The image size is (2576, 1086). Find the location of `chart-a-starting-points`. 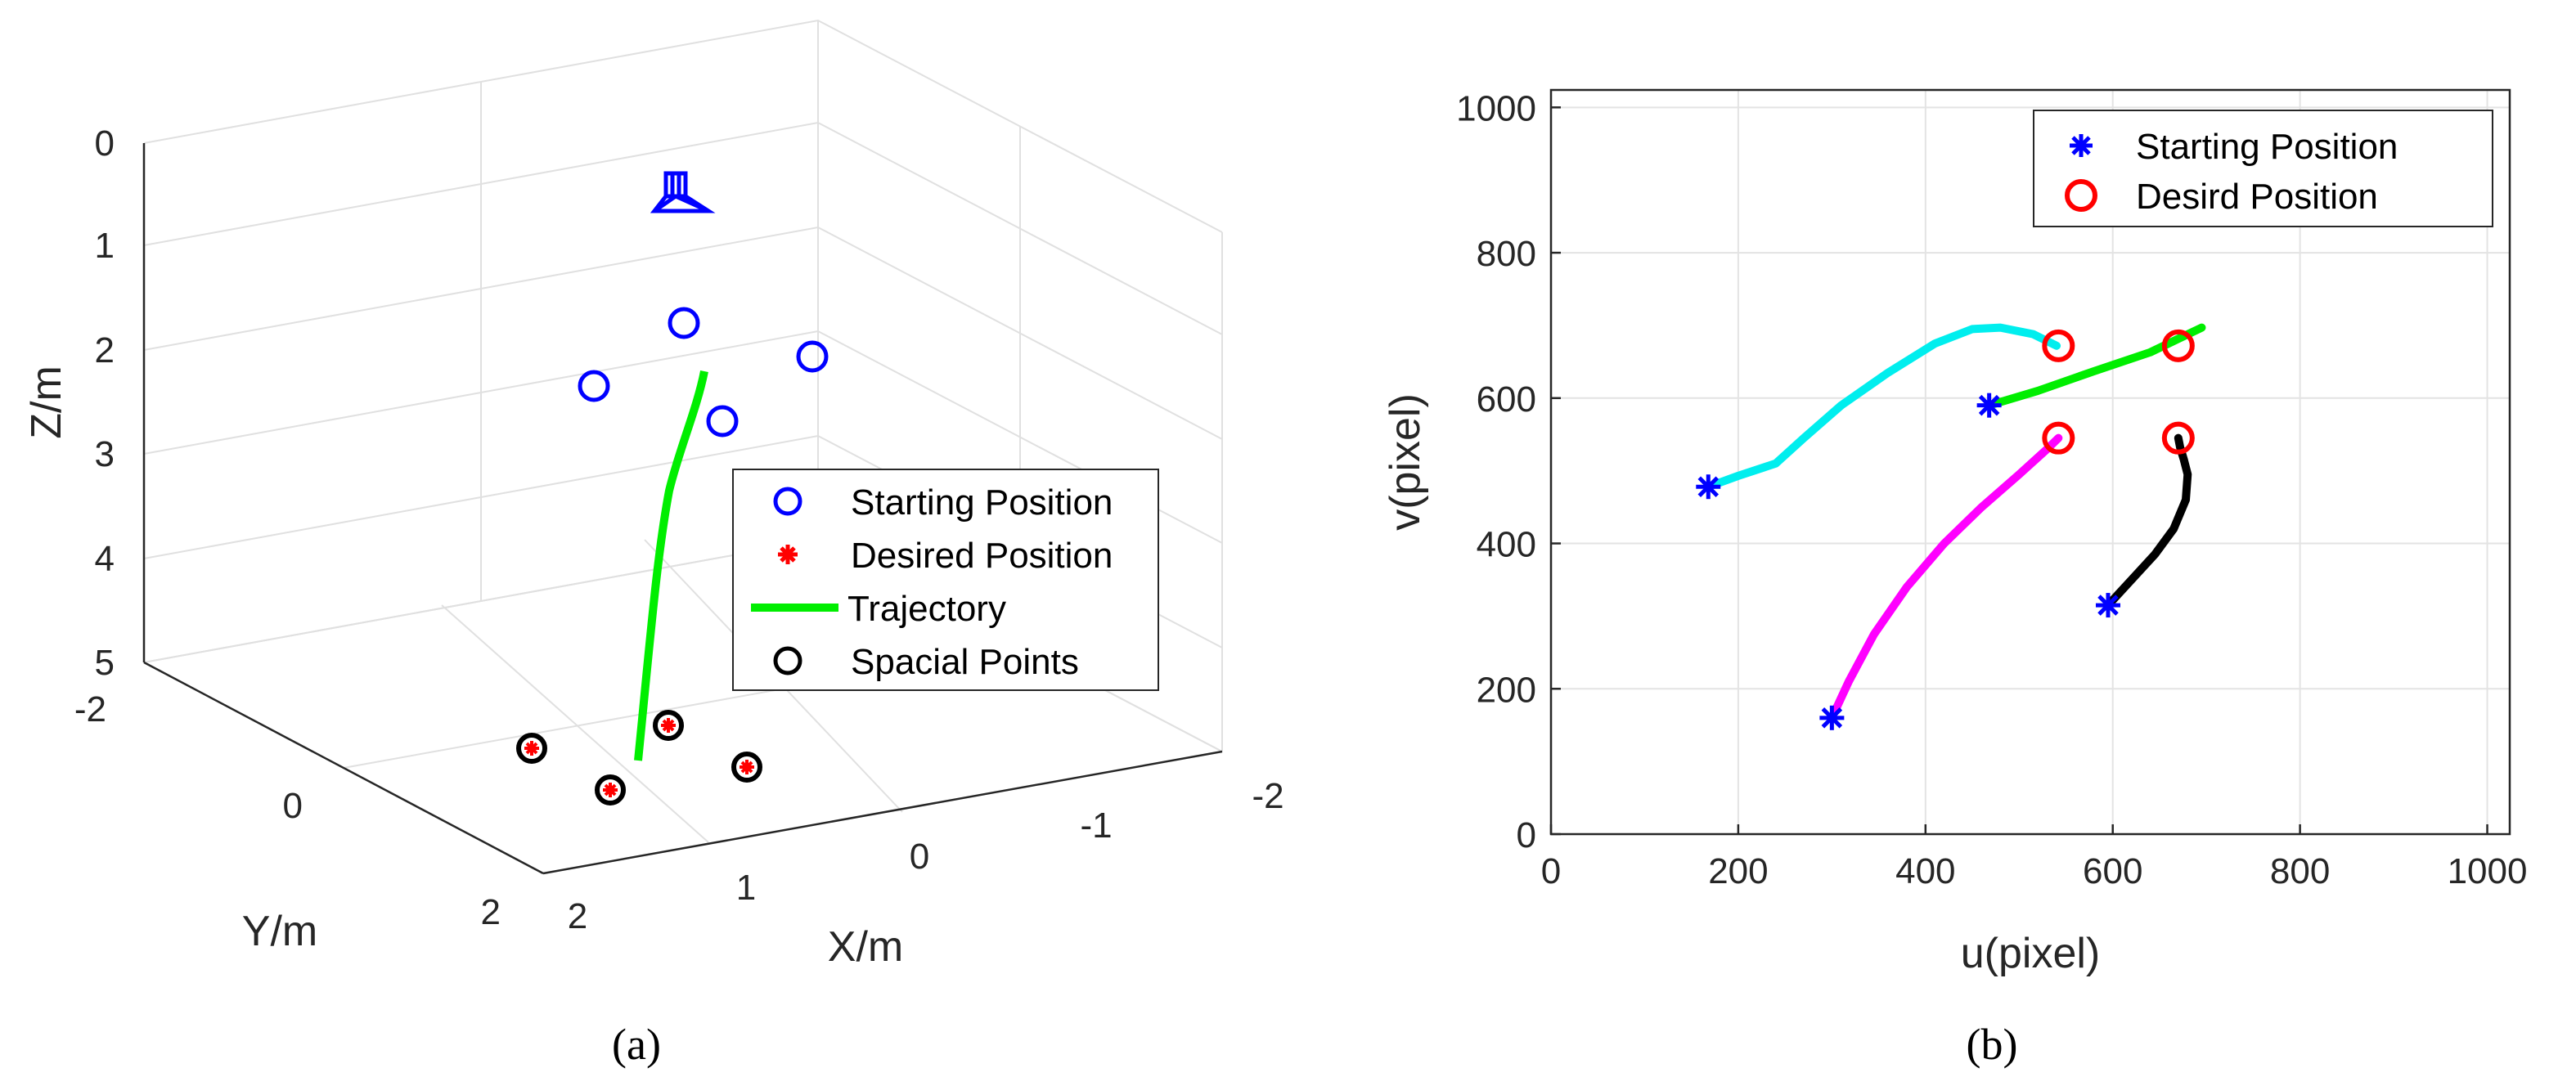

chart-a-starting-points is located at coordinates (703, 372).